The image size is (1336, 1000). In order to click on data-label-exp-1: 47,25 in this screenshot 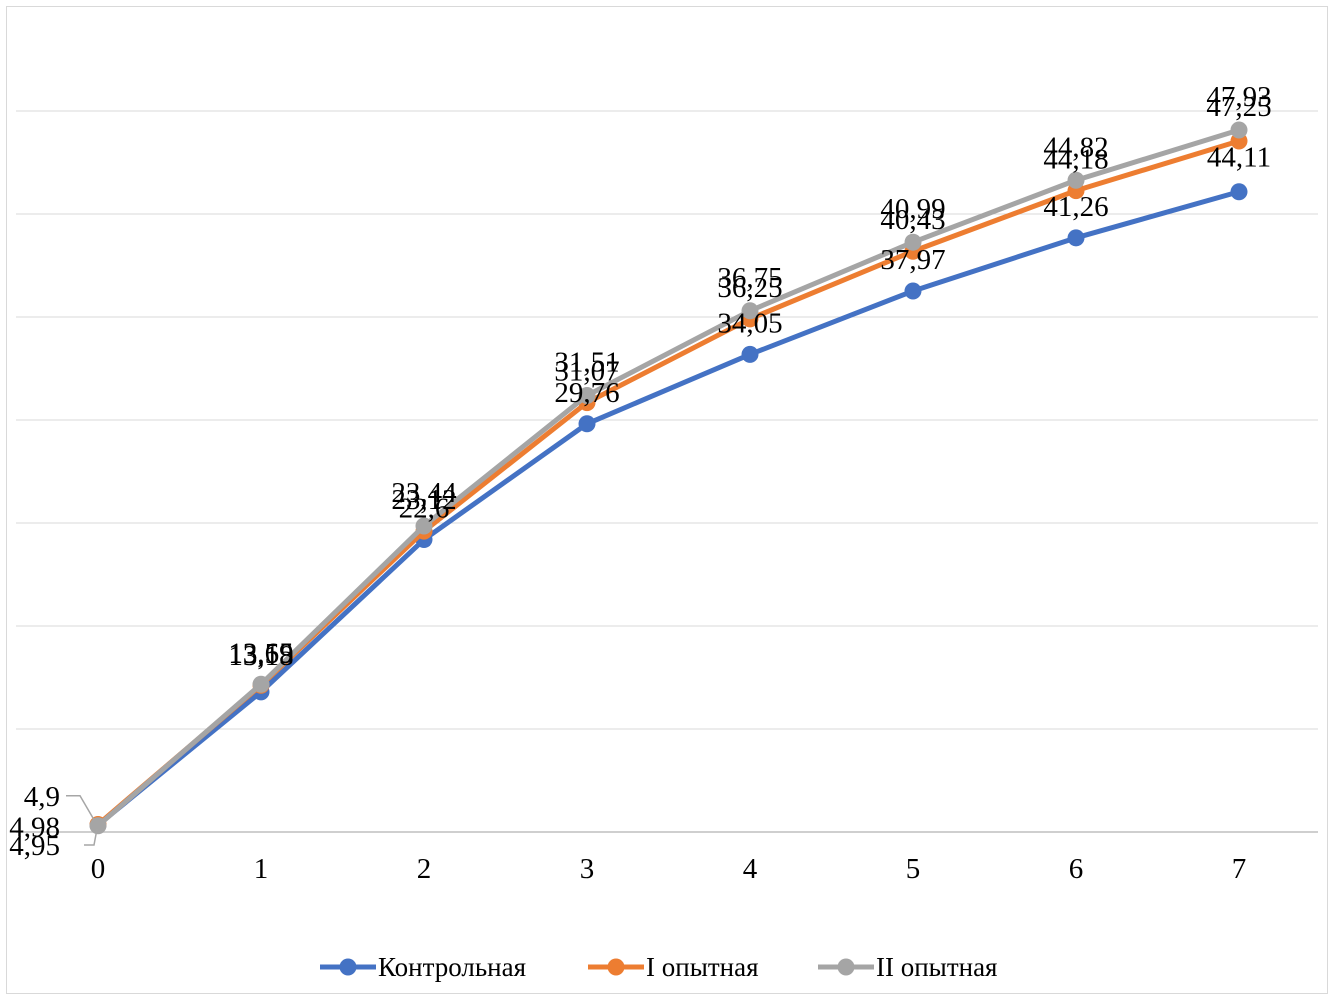, I will do `click(1238, 107)`.